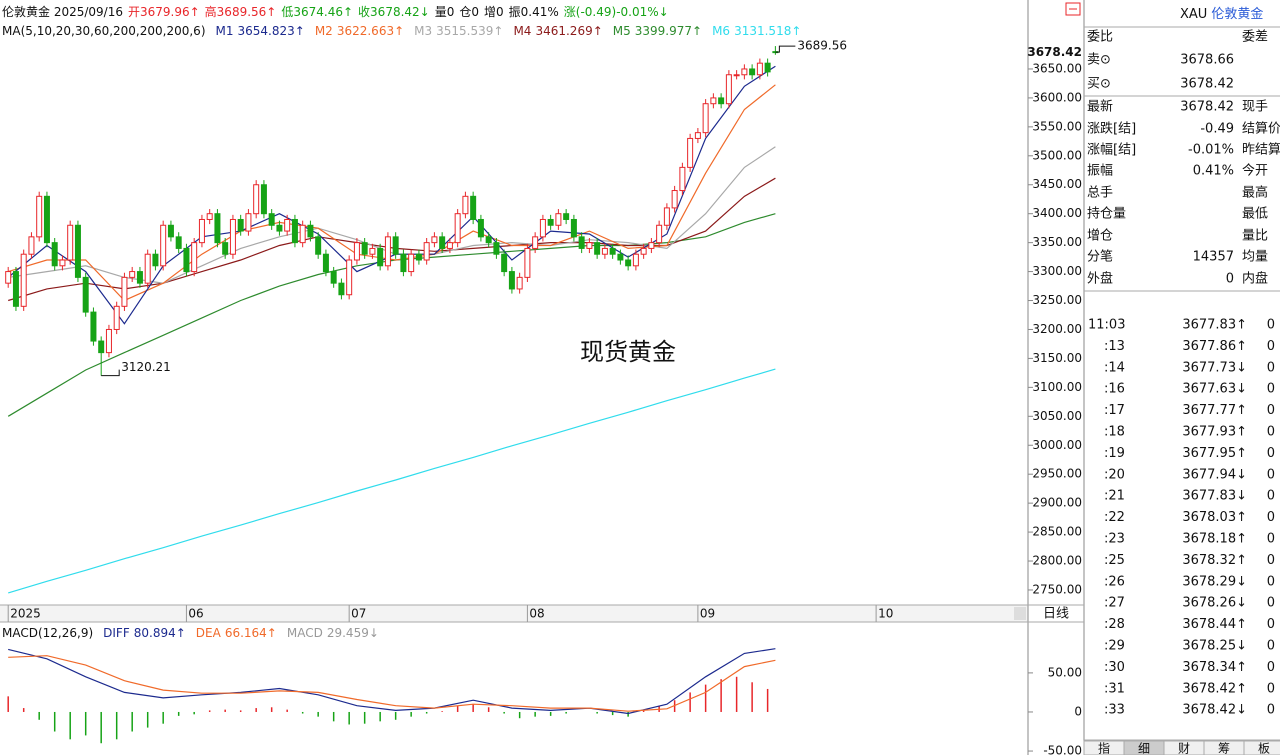  What do you see at coordinates (1099, 84) in the screenshot?
I see `quote-label: 买⊙` at bounding box center [1099, 84].